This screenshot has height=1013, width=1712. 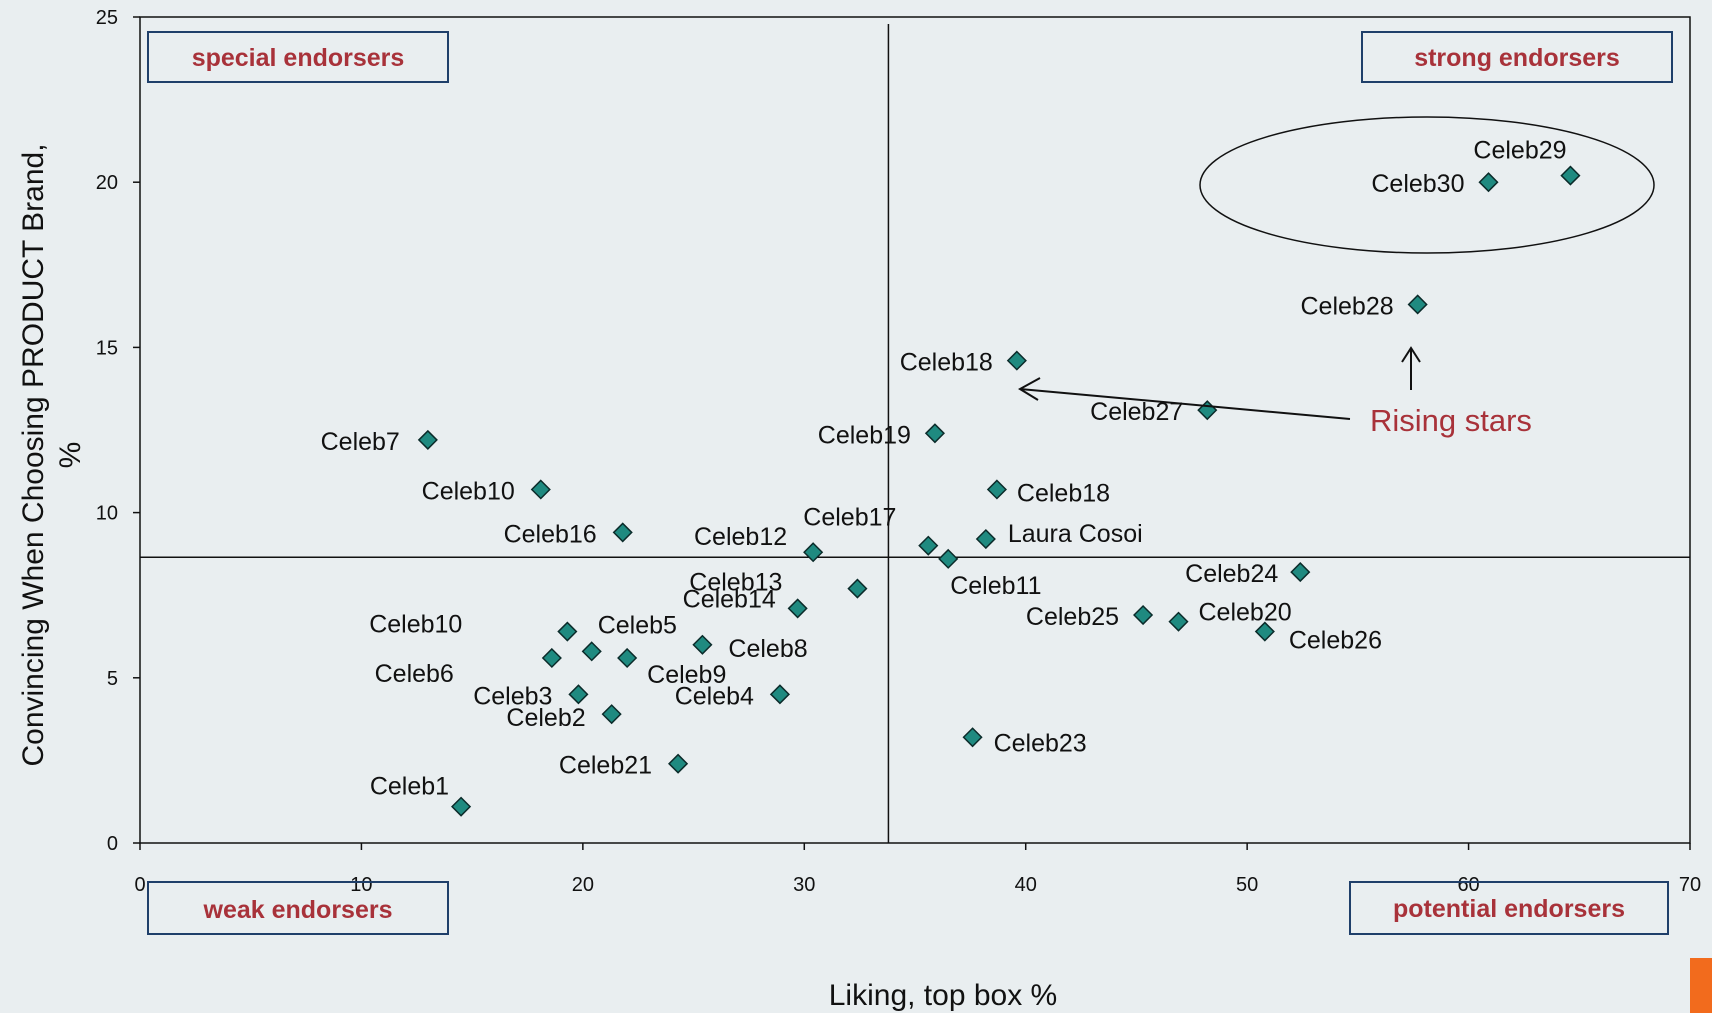 I want to click on y-tick-label: 25, so click(x=107, y=18).